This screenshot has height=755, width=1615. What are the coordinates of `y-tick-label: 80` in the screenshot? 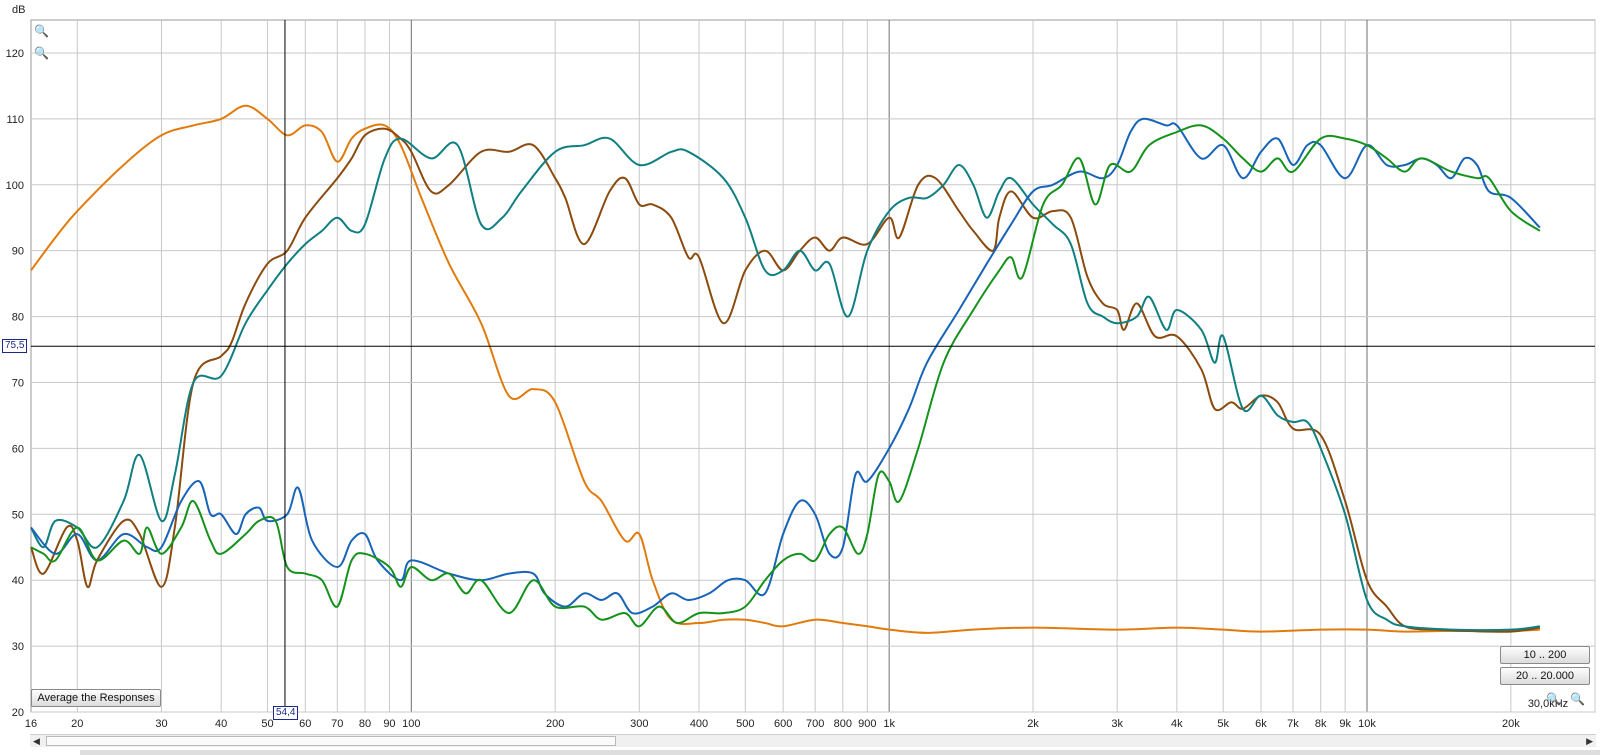 It's located at (18, 318).